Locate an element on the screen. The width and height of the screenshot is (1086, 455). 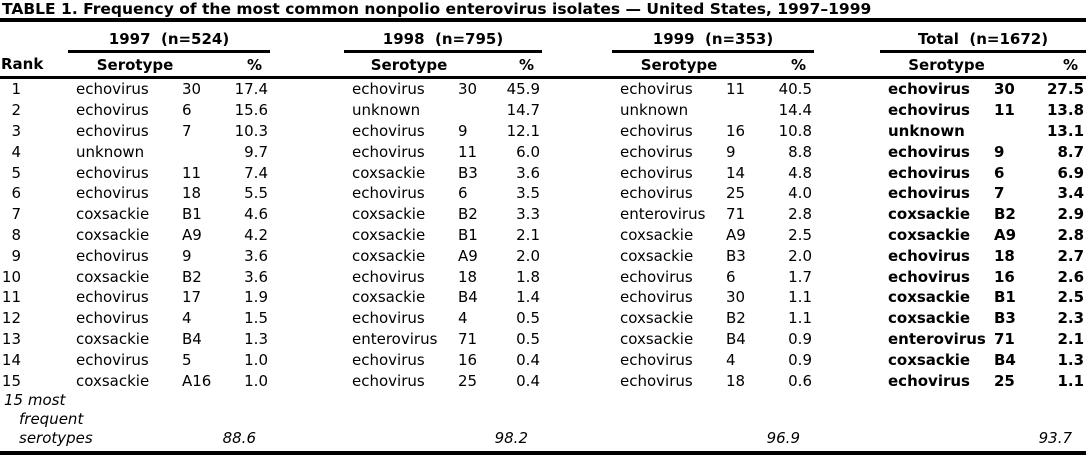
serotype-cell-1998: echovirus 11 is located at coordinates (410, 151).